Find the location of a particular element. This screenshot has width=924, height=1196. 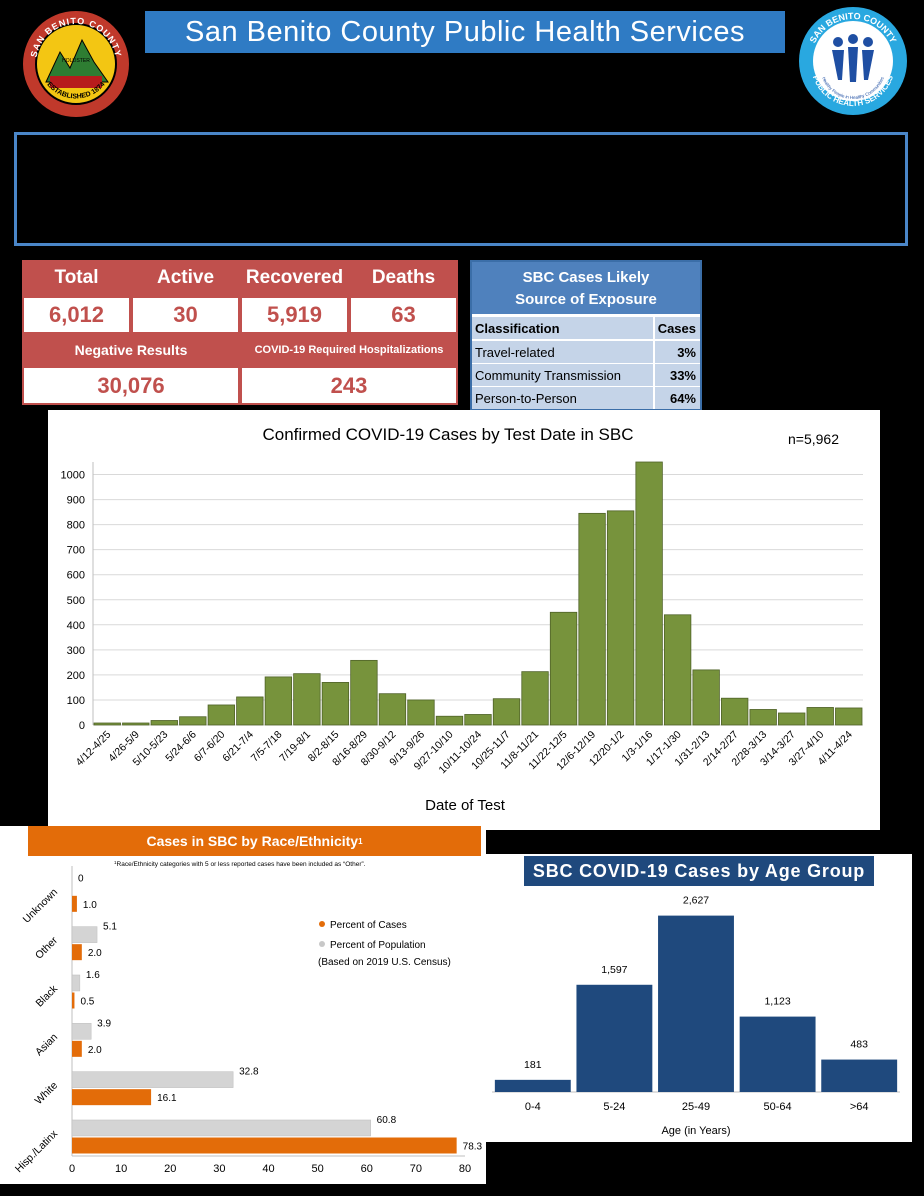

population-value-label: 60.8 is located at coordinates (387, 1120).